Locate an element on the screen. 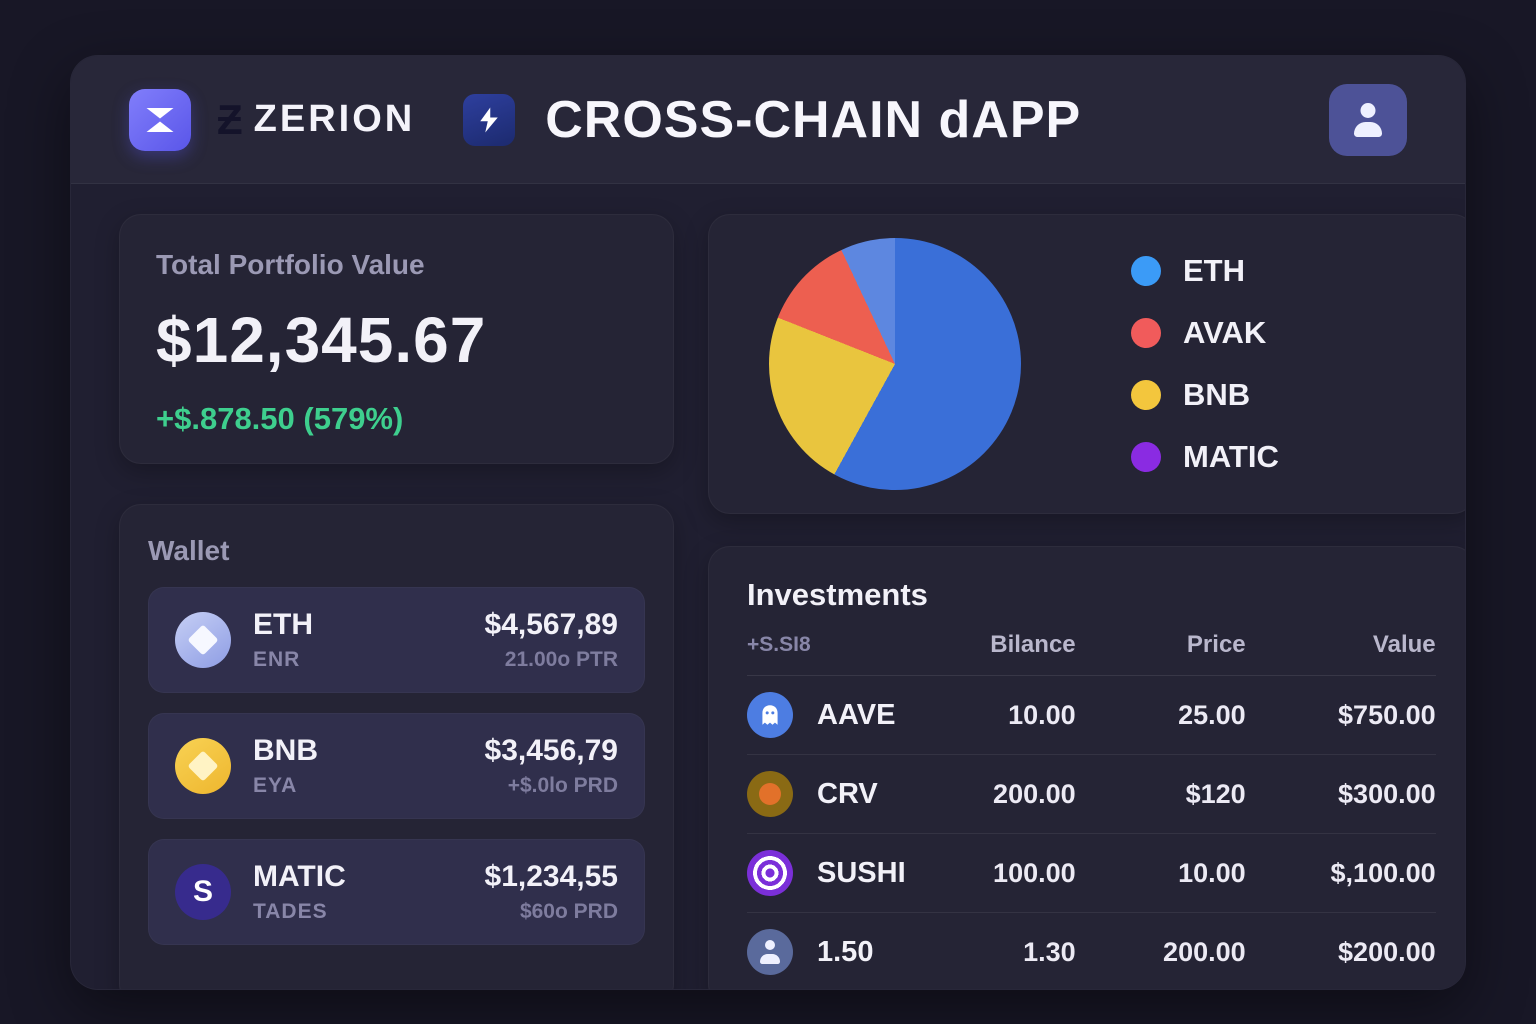  sushi-icon is located at coordinates (770, 873).